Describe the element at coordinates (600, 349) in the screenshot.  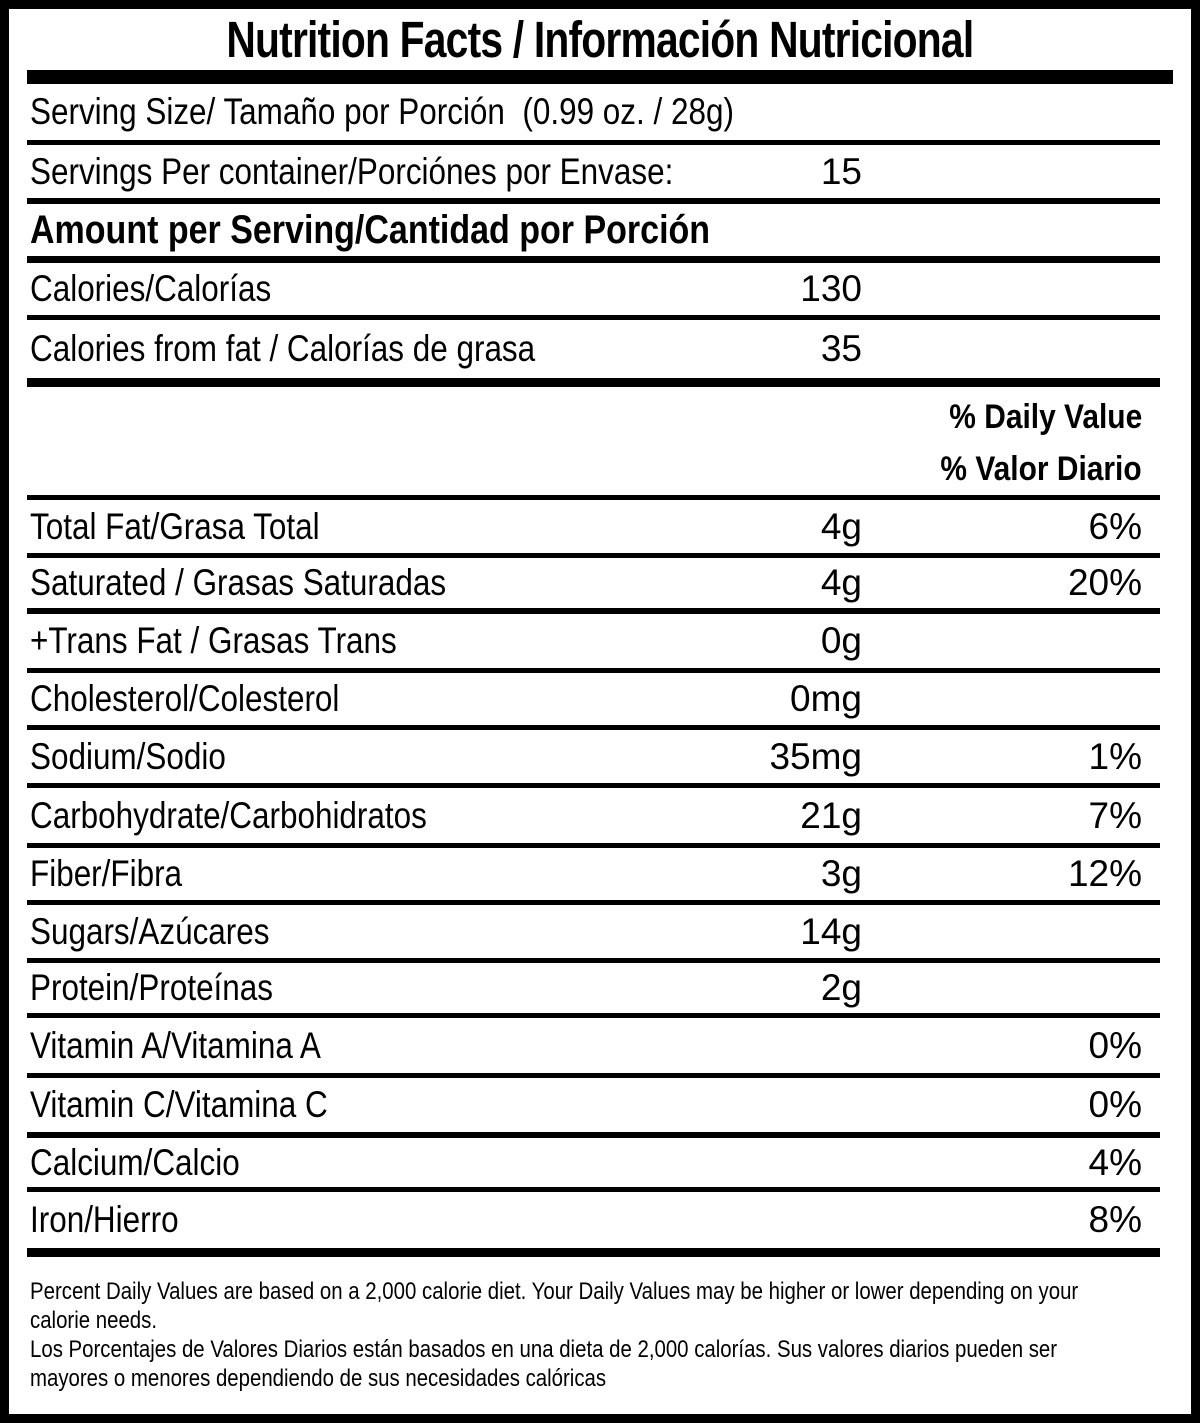
I see `row-calories-from-fat: Calories from fat / Calorías de grasa 35` at that location.